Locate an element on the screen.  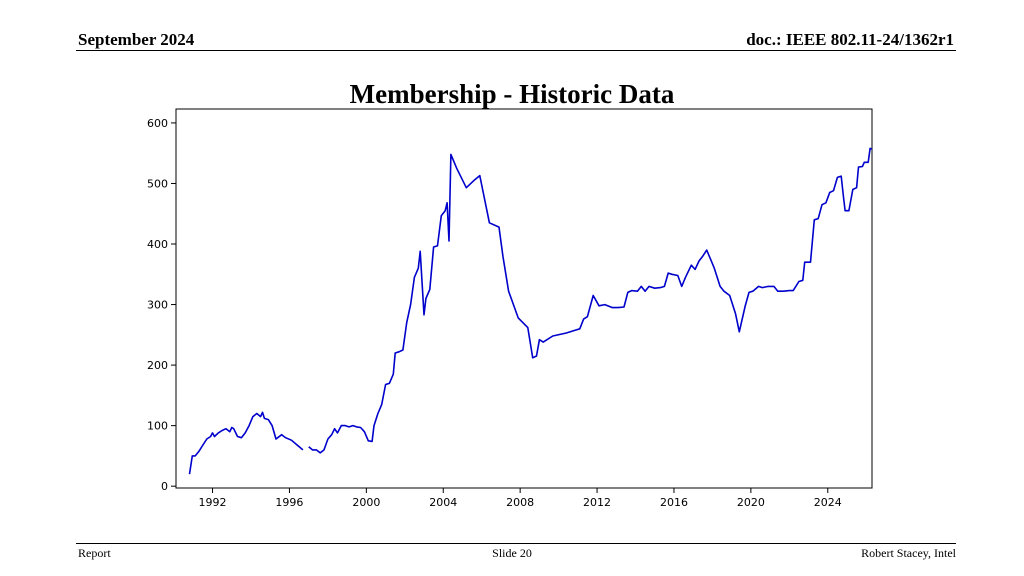
x-axis: 1992 1996 2000 2004 2008 2012 2016 2020 2024 is located at coordinates (520, 498).